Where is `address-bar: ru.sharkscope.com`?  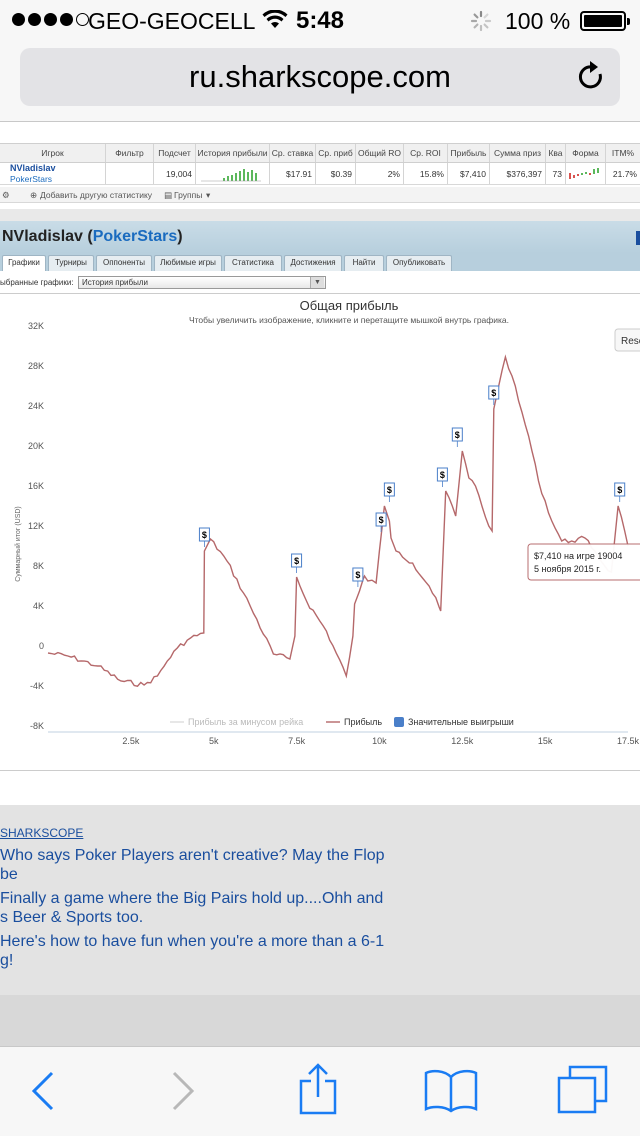
address-bar: ru.sharkscope.com is located at coordinates (320, 77).